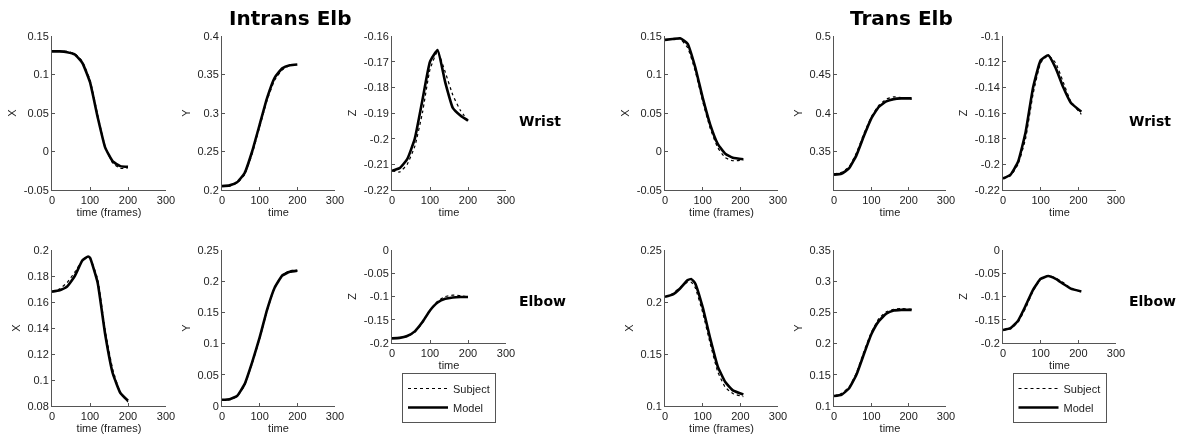 Image resolution: width=1184 pixels, height=434 pixels. Describe the element at coordinates (820, 74) in the screenshot. I see `y-tick-label: 0.45` at that location.